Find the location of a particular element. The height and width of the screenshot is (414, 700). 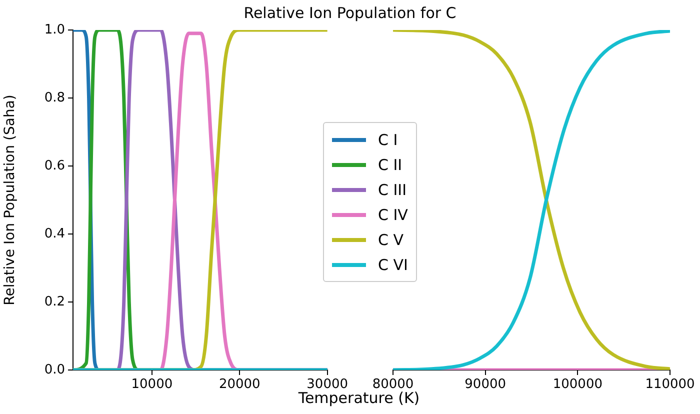

chart-title: Relative Ion Population for C is located at coordinates (350, 13).